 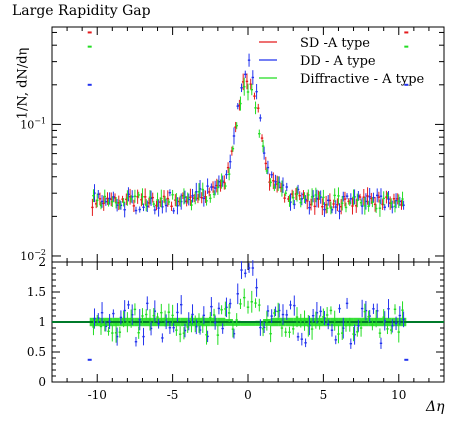 I want to click on ratio-y-tick-label: 0.5, so click(x=36, y=352).